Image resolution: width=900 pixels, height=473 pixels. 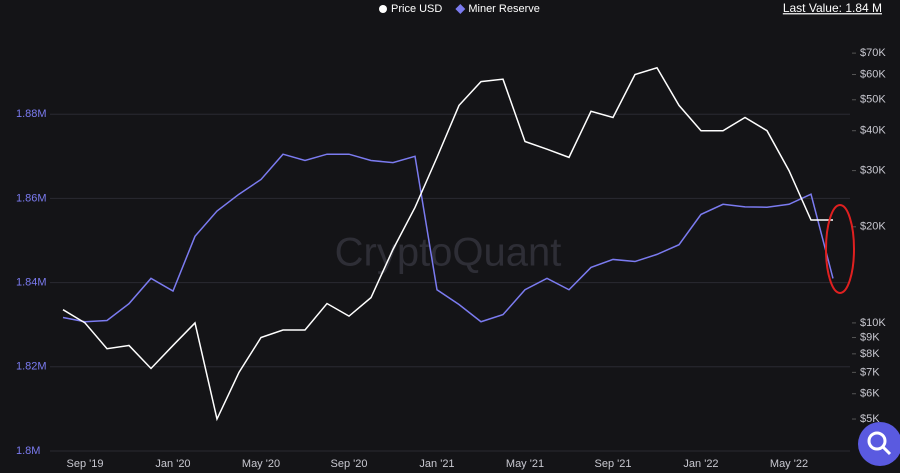 What do you see at coordinates (873, 131) in the screenshot?
I see `y2-tick-label: $40K` at bounding box center [873, 131].